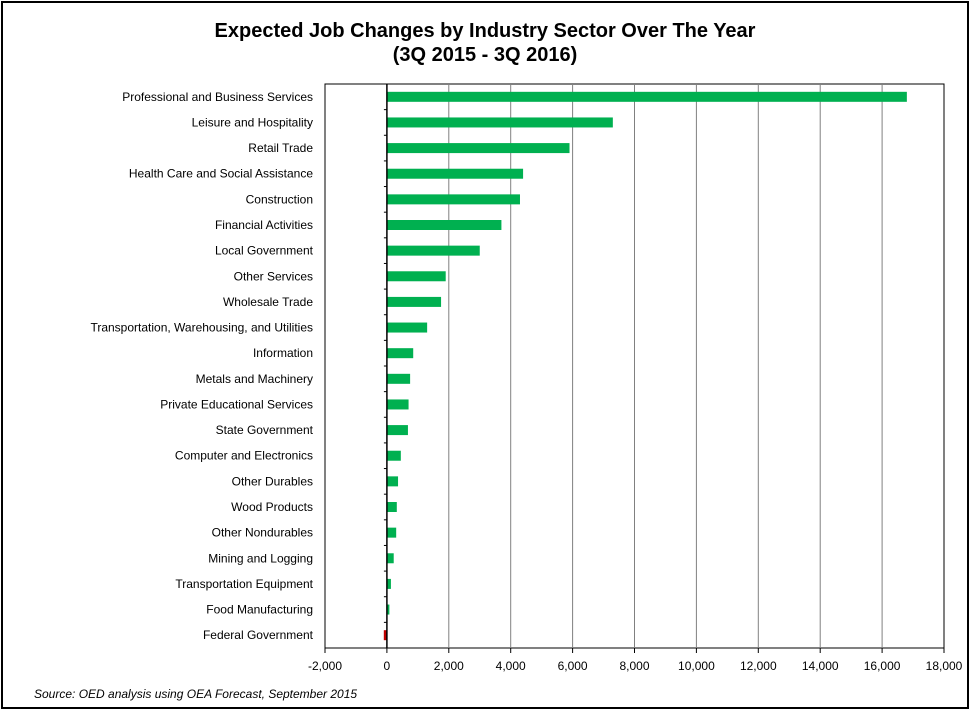 This screenshot has height=711, width=970. What do you see at coordinates (262, 533) in the screenshot?
I see `category-label: Other Nondurables` at bounding box center [262, 533].